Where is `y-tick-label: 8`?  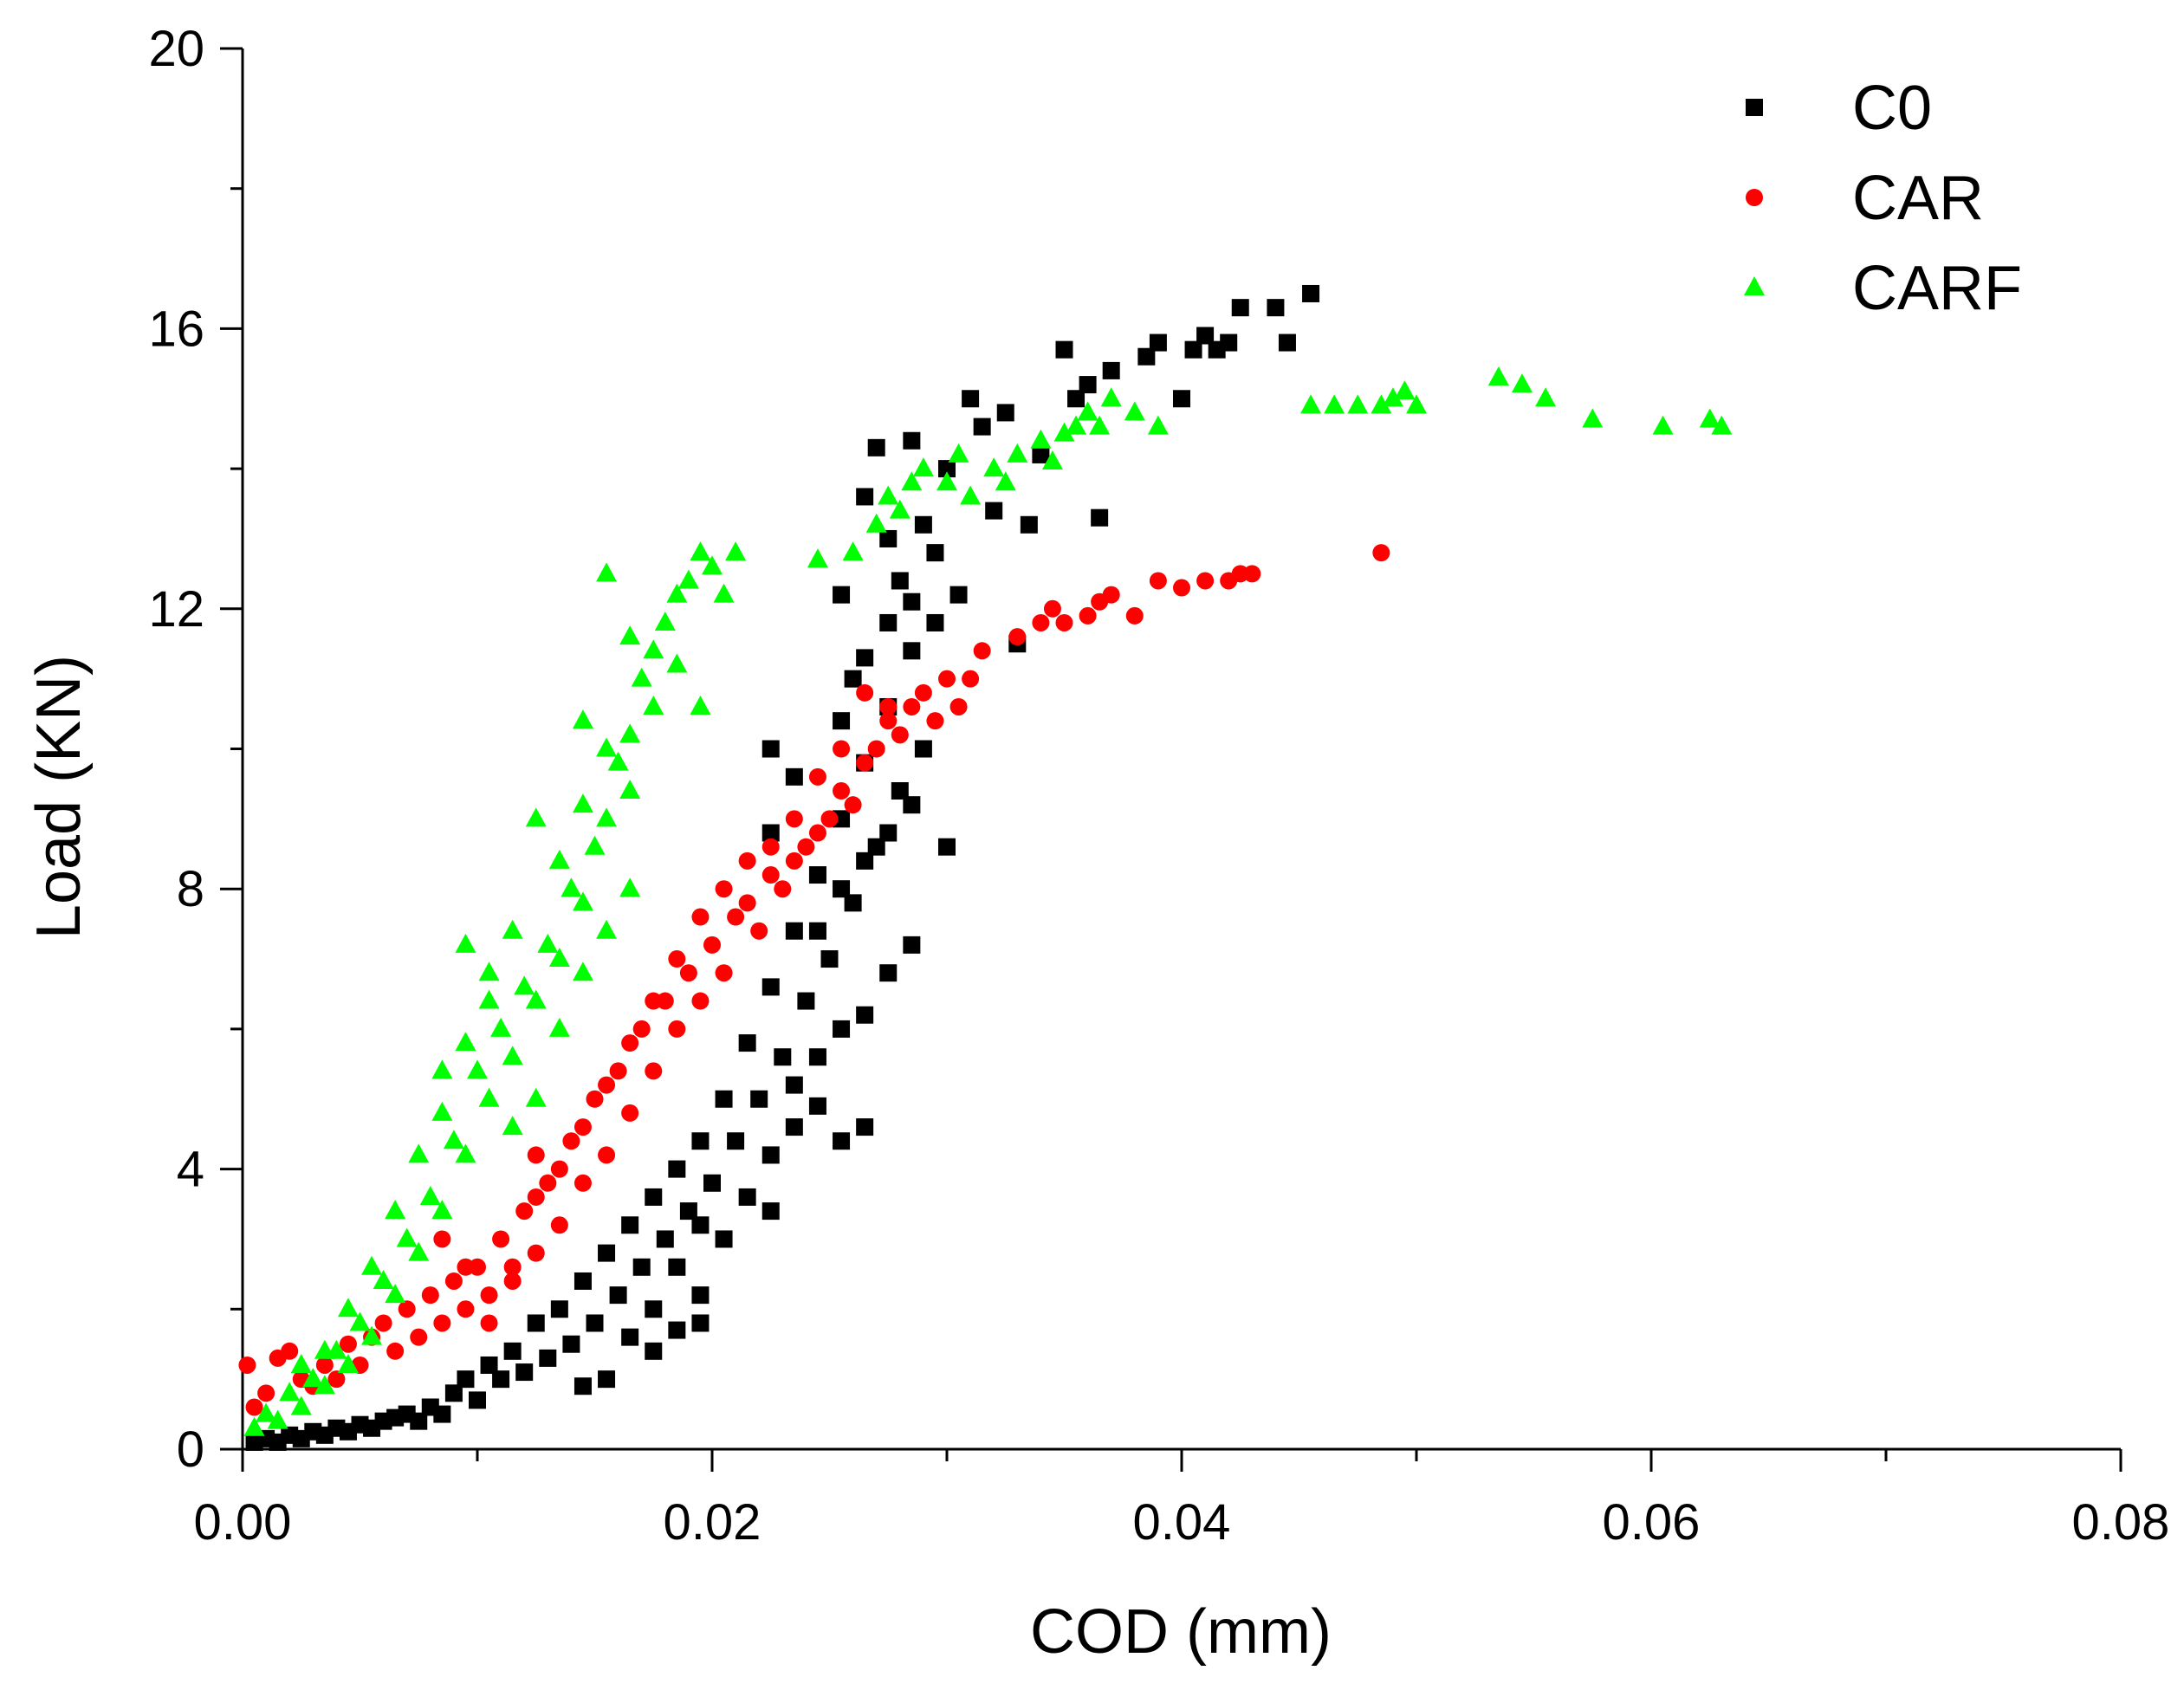 y-tick-label: 8 is located at coordinates (190, 889).